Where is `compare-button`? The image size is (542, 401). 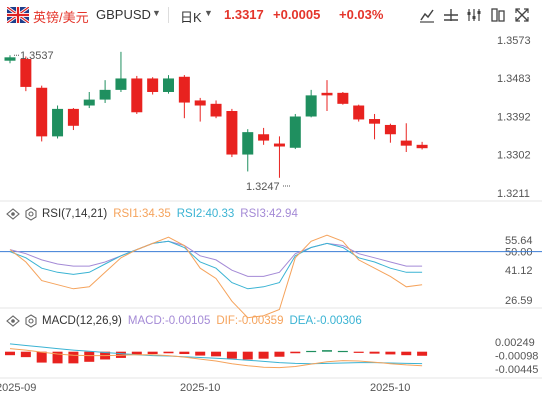 compare-button is located at coordinates (451, 15).